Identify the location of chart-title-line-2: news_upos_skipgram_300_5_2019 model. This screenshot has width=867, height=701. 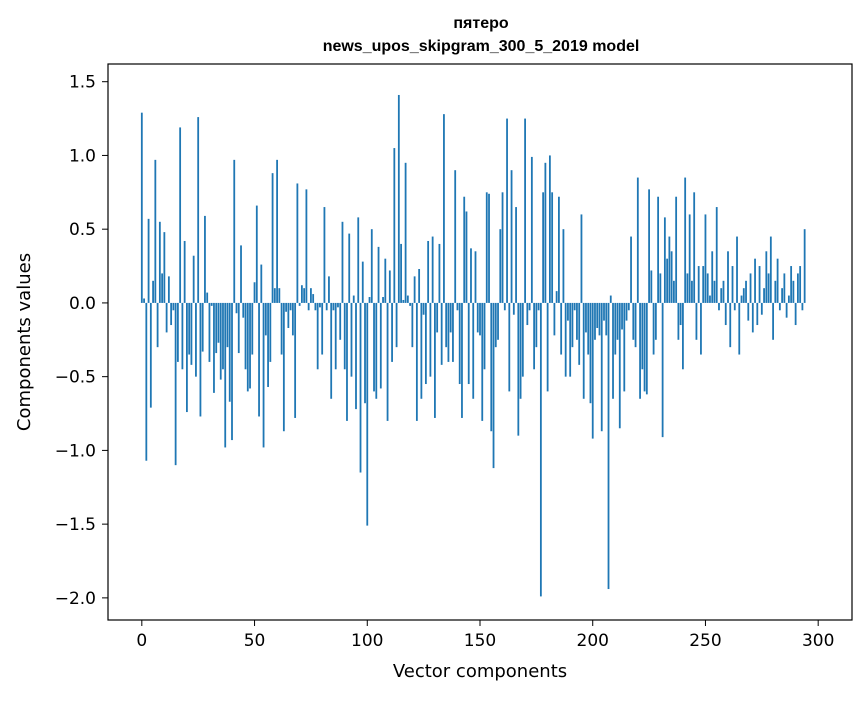
(481, 46).